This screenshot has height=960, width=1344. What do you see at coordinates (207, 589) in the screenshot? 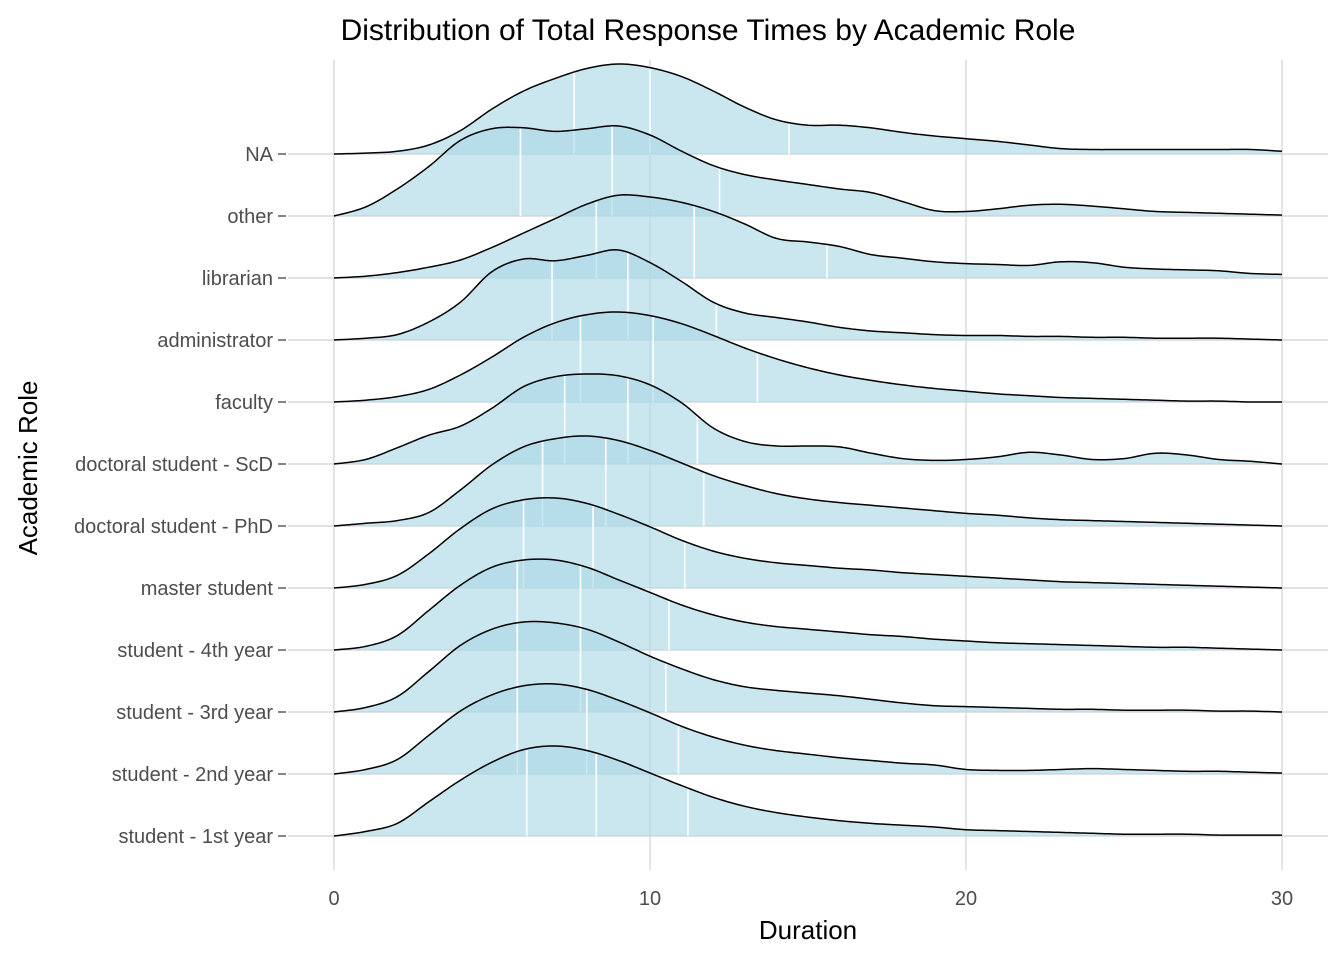
I see `y-tick-label: master student` at bounding box center [207, 589].